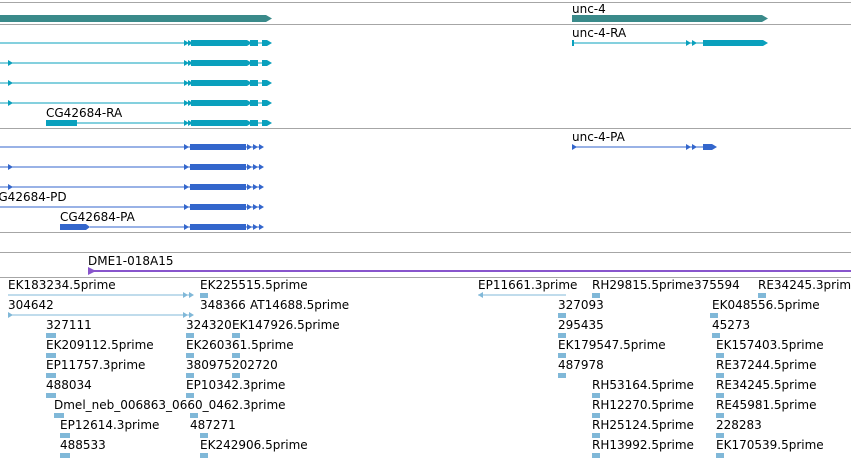 The image size is (851, 460). What do you see at coordinates (31, 305) in the screenshot?
I see `est-label: 304642` at bounding box center [31, 305].